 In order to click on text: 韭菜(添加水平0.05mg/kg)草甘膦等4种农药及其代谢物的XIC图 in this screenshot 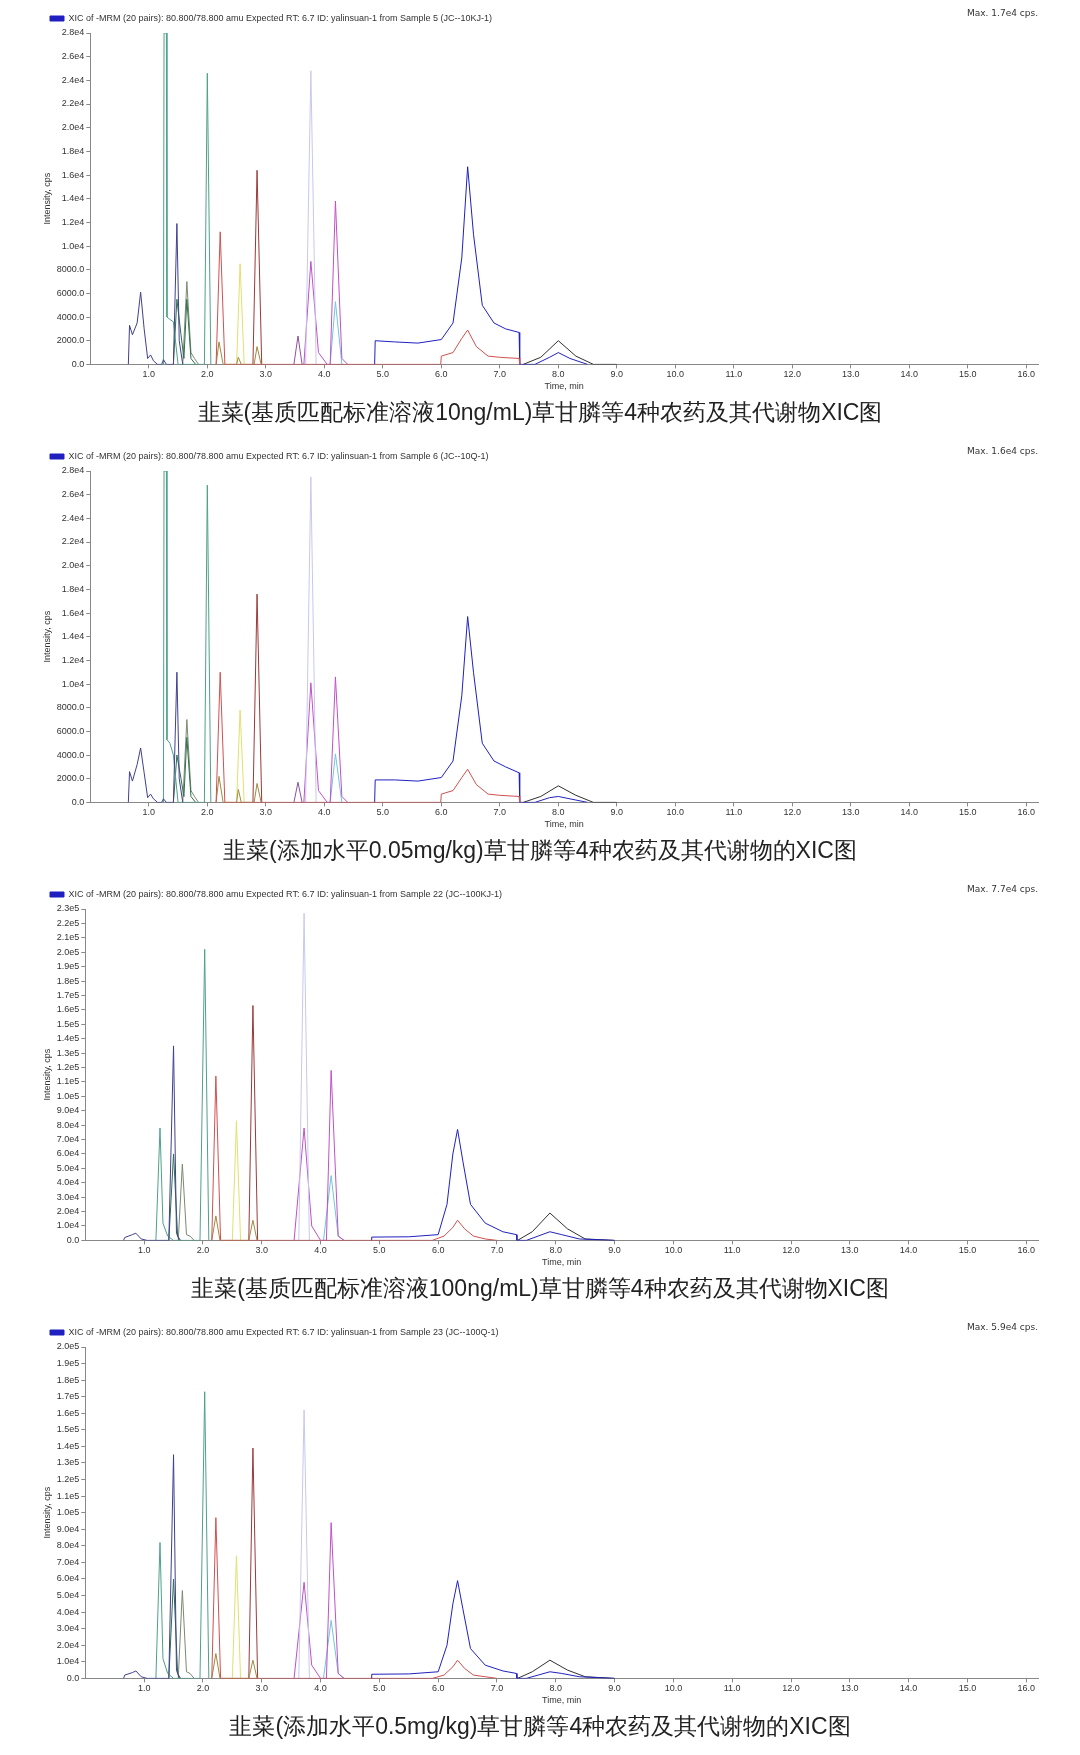, I will do `click(540, 850)`.